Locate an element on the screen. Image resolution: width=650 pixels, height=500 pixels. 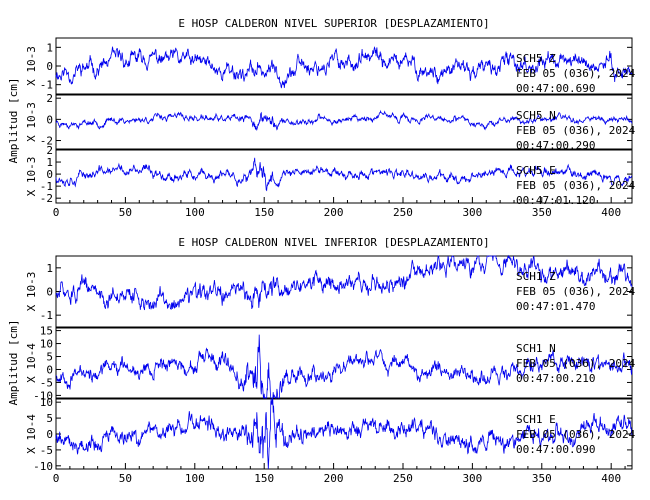
station-info-text: SCH5 N is located at coordinates (536, 115).